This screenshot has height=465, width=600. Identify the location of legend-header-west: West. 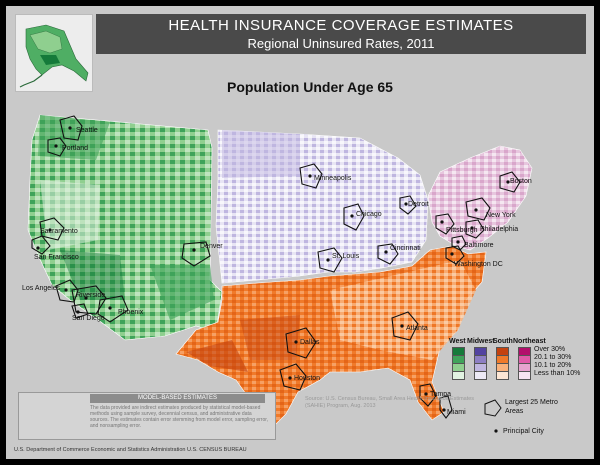
(457, 341).